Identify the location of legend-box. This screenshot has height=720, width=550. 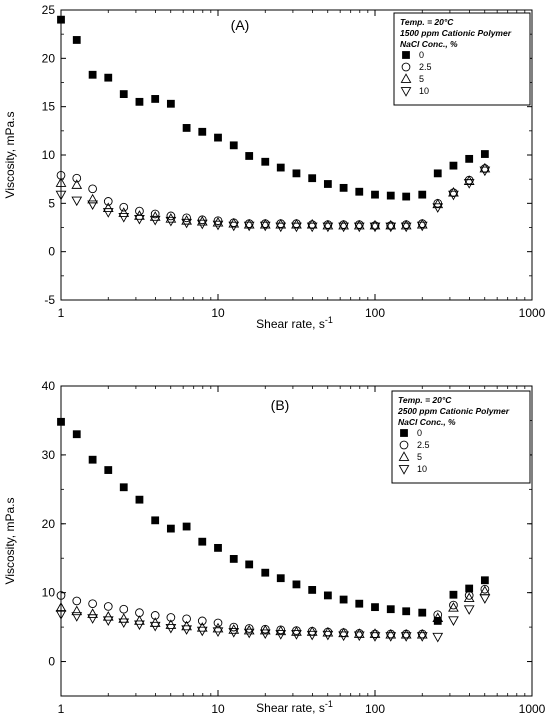
(461, 437).